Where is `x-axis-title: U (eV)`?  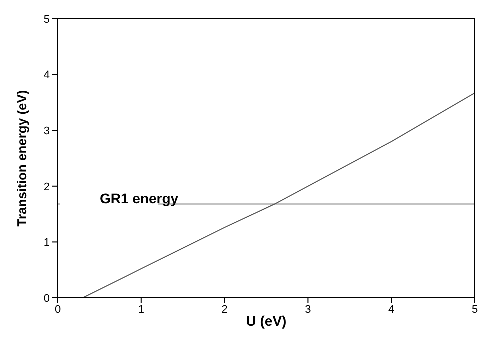
x-axis-title: U (eV) is located at coordinates (266, 321).